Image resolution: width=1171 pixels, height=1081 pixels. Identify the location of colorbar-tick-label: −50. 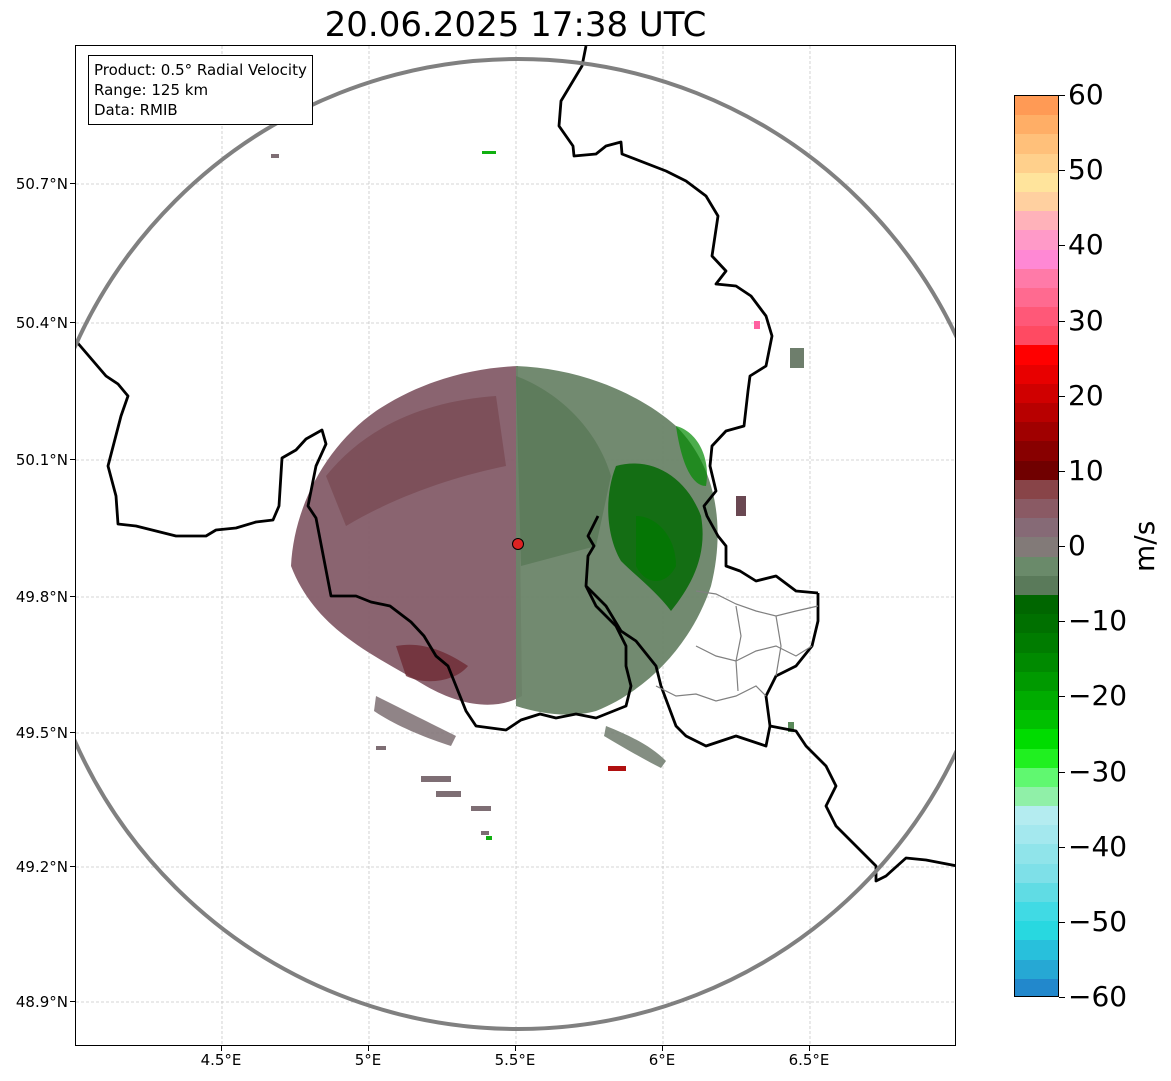
(1098, 921).